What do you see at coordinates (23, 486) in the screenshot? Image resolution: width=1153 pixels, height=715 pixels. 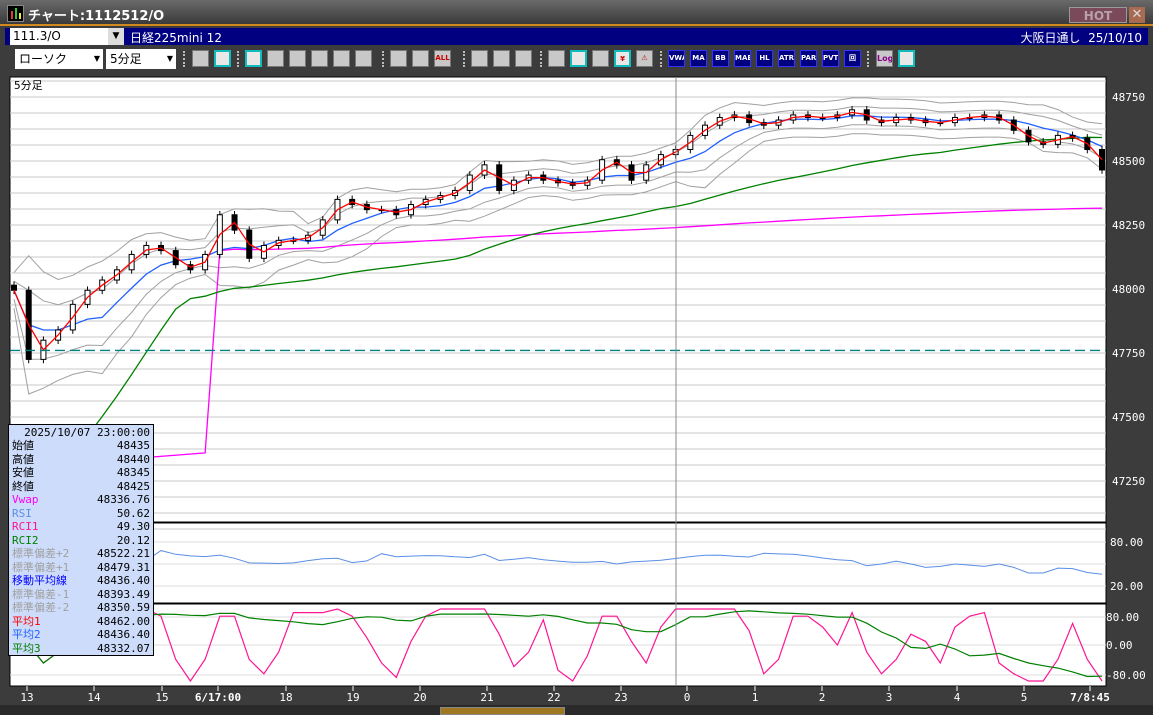 I see `tooltip-label: 終値` at bounding box center [23, 486].